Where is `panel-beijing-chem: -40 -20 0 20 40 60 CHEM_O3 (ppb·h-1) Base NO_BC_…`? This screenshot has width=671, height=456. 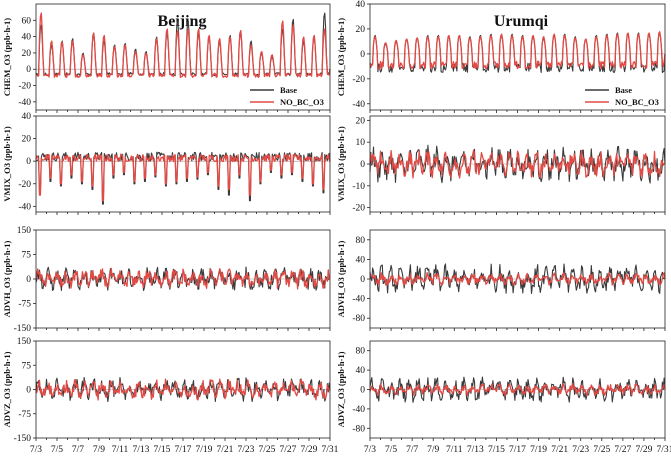
panel-beijing-chem: -40 -20 0 20 40 60 CHEM_O3 (ppb·h-1) Base NO_BC_… is located at coordinates (166, 58).